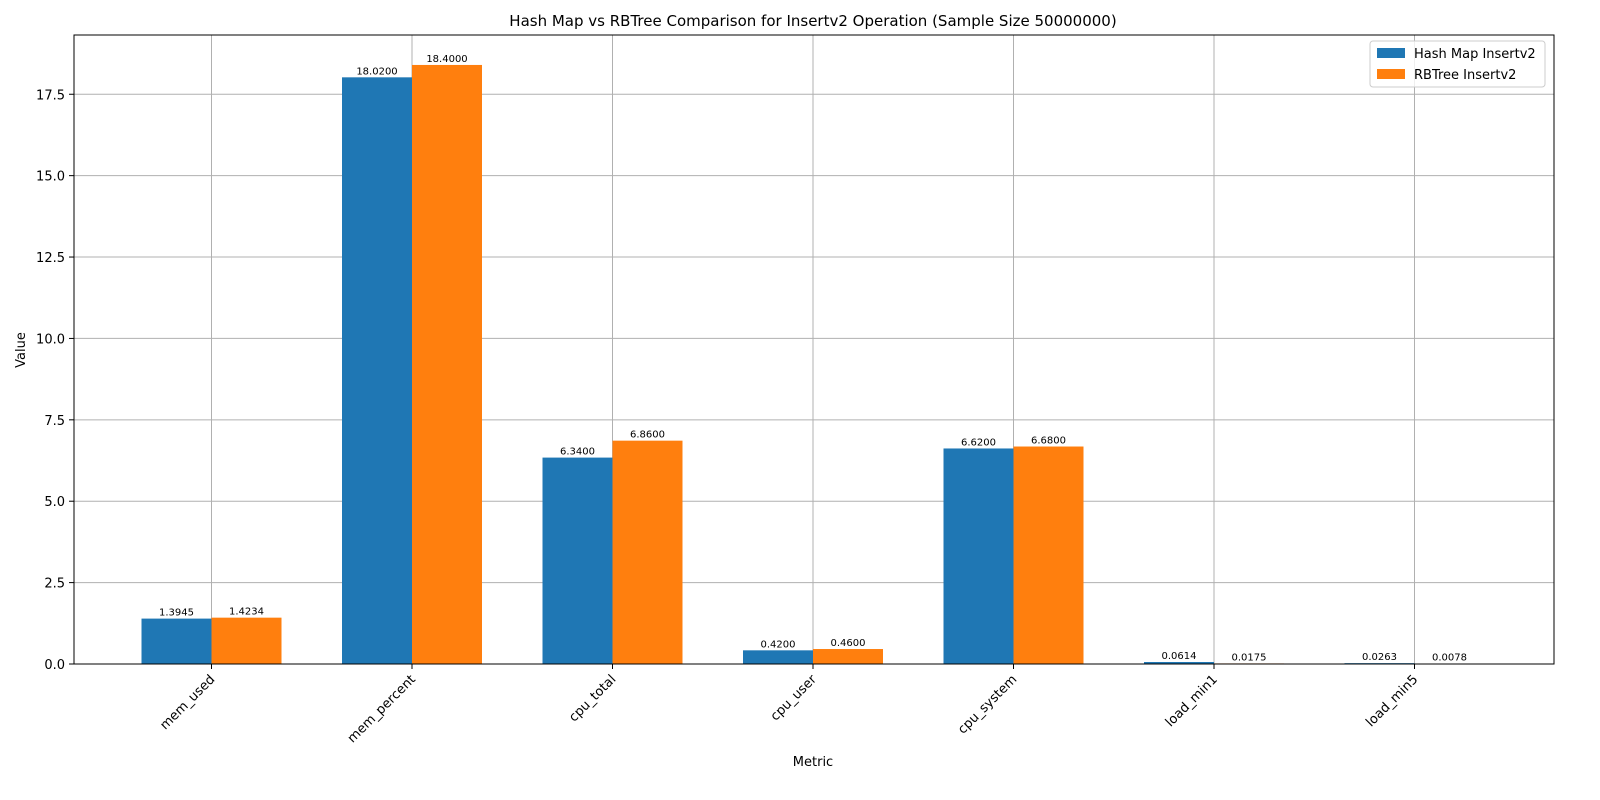 This screenshot has width=1600, height=800. Describe the element at coordinates (647, 552) in the screenshot. I see `bar-rbtree-cpu-total` at that location.